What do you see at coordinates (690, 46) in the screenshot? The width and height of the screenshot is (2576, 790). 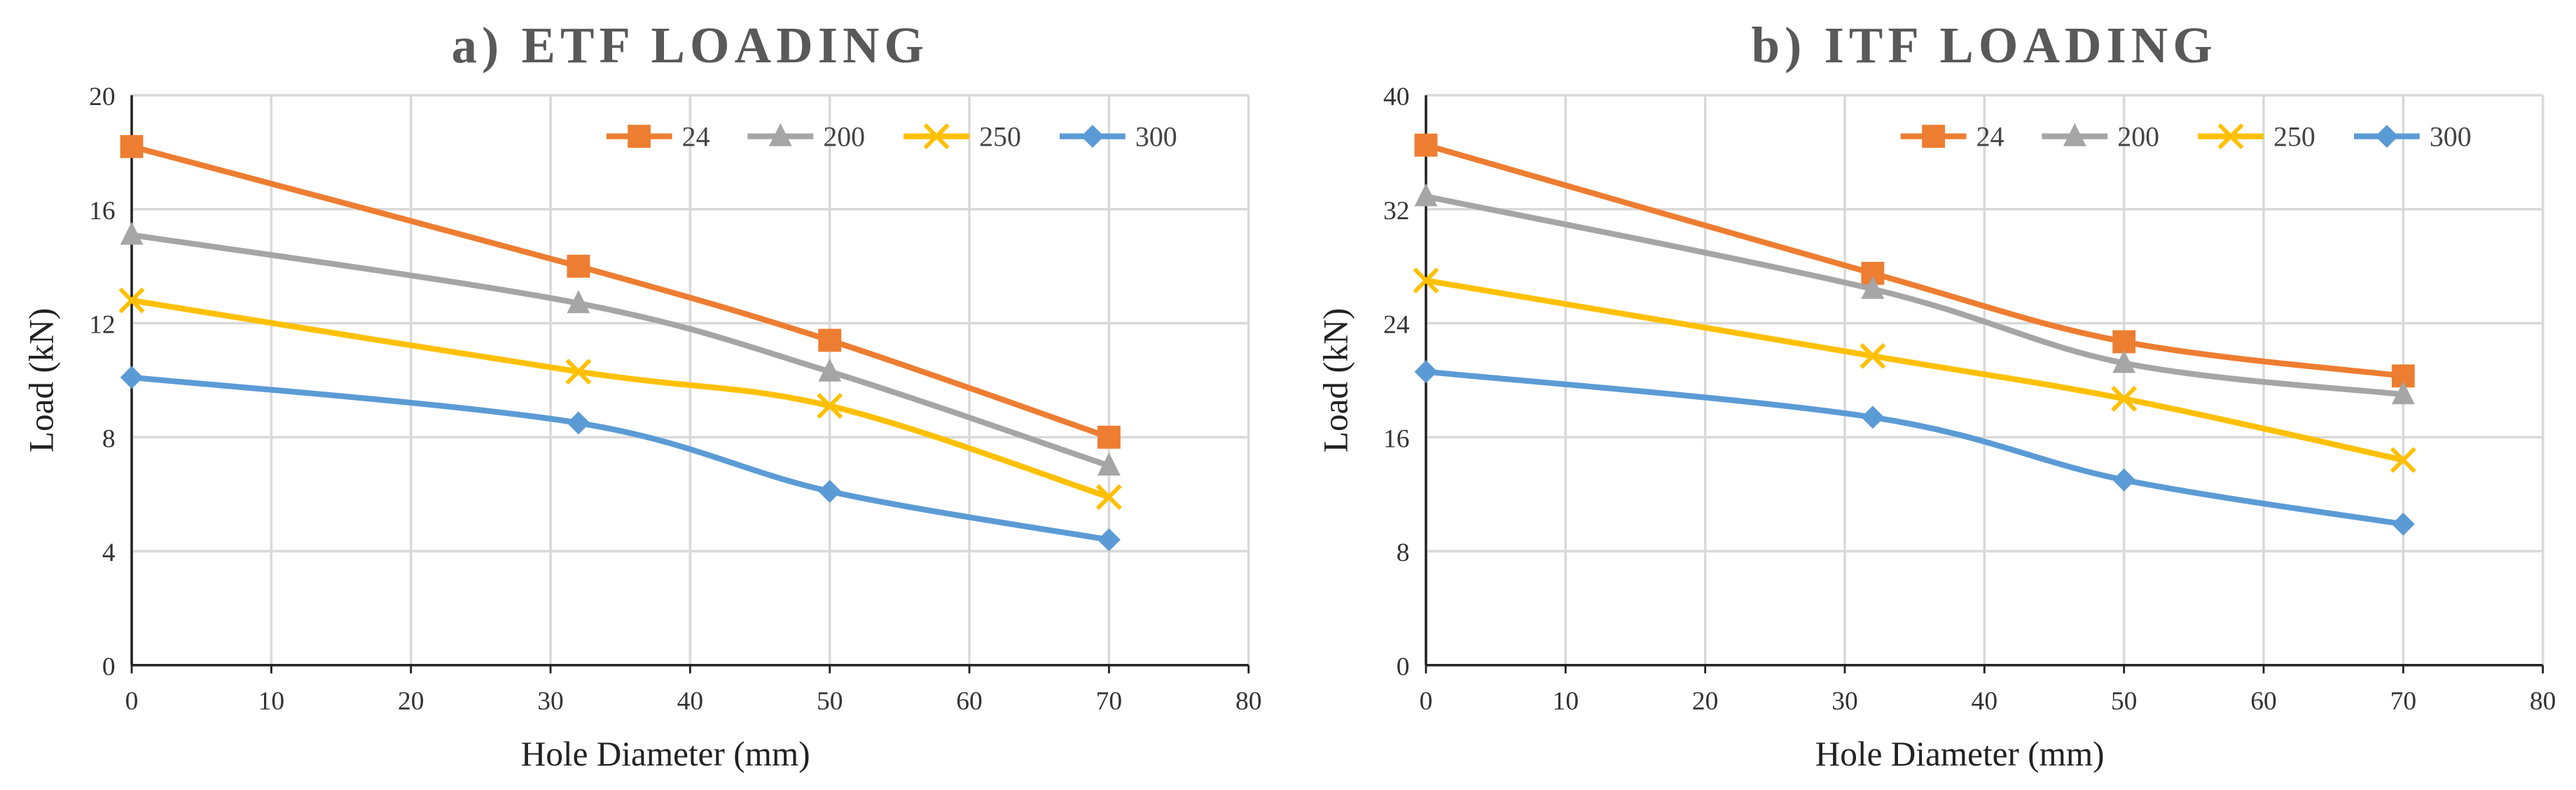 I see `chart-title: a) ETF LOADING` at bounding box center [690, 46].